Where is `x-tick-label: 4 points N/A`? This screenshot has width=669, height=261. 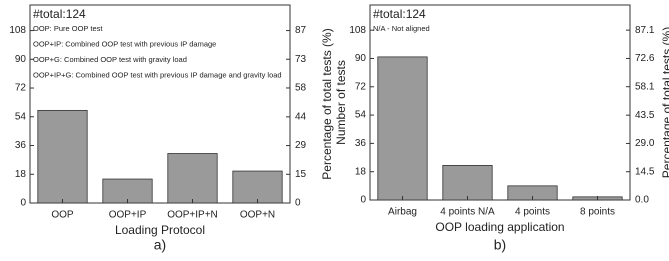 x-tick-label: 4 points N/A is located at coordinates (467, 212).